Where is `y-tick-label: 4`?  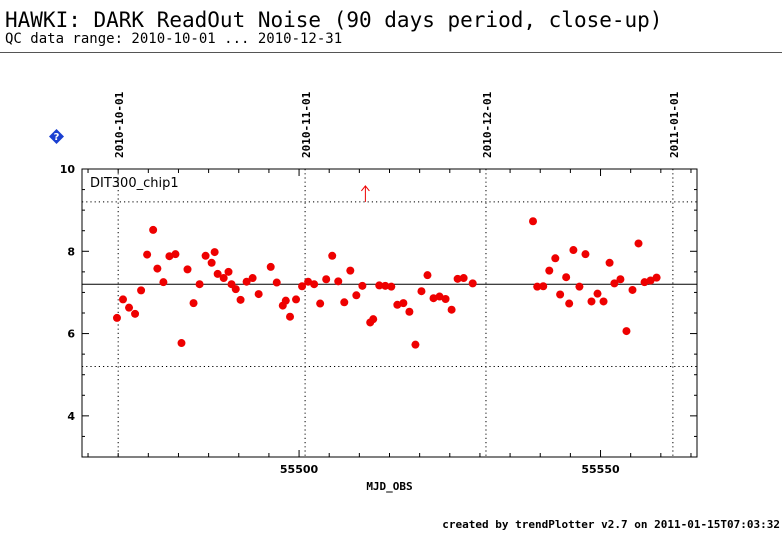
y-tick-label: 4 is located at coordinates (71, 416).